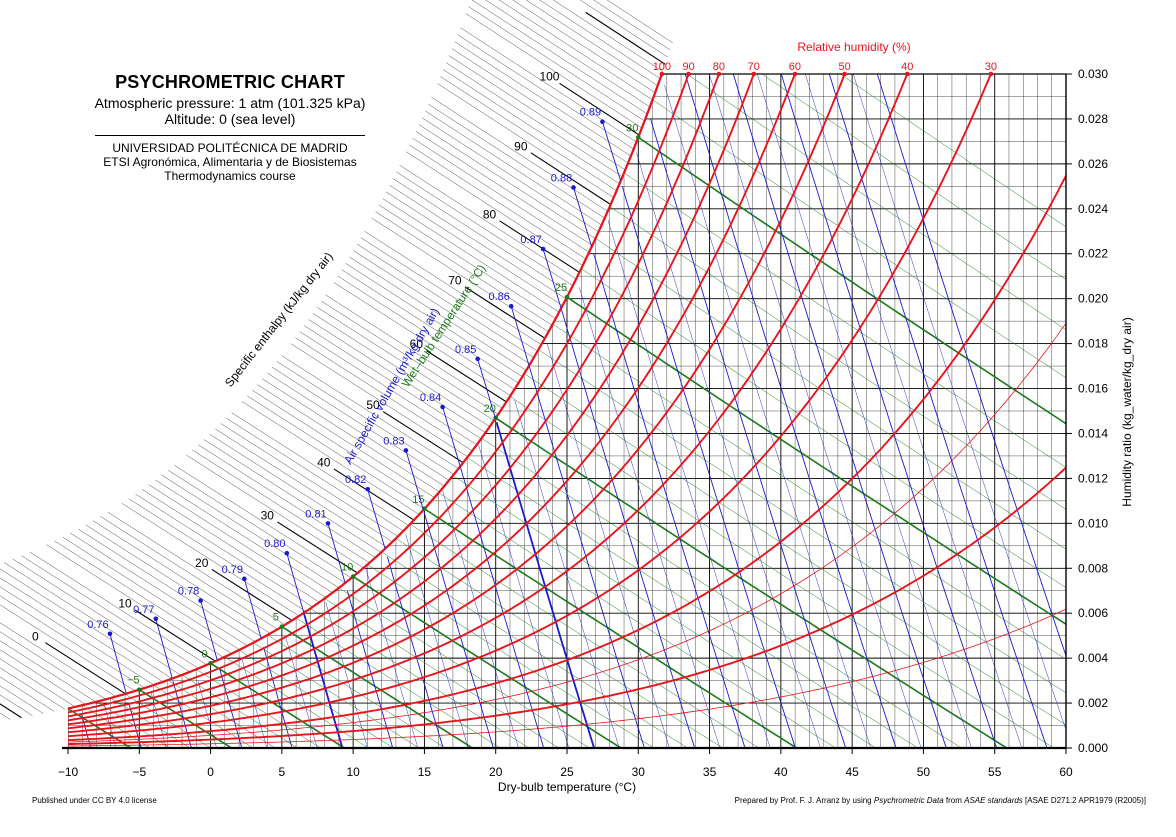 The width and height of the screenshot is (1176, 837). What do you see at coordinates (1093, 523) in the screenshot?
I see `y-tick-label: 0.010` at bounding box center [1093, 523].